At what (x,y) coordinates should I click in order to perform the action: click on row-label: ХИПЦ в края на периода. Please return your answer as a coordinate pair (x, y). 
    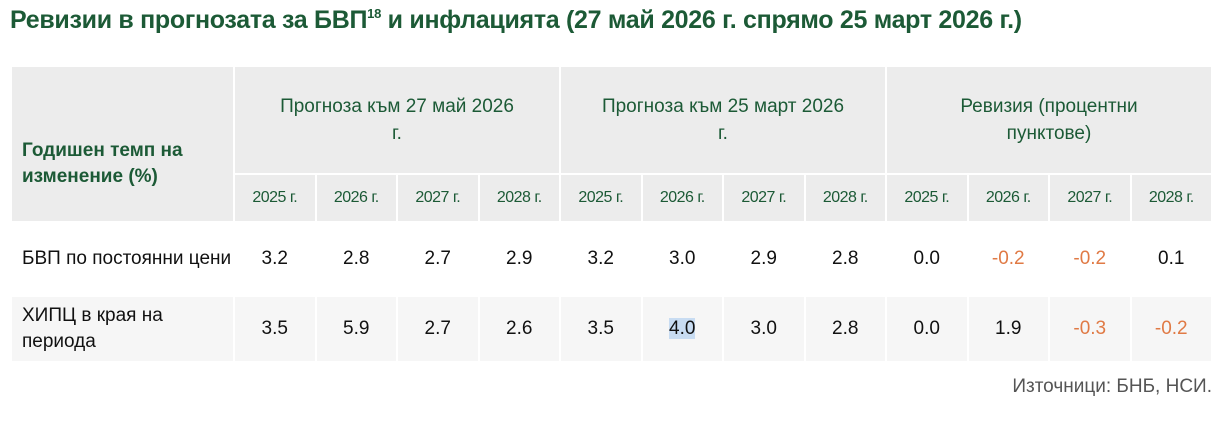
    Looking at the image, I should click on (122, 329).